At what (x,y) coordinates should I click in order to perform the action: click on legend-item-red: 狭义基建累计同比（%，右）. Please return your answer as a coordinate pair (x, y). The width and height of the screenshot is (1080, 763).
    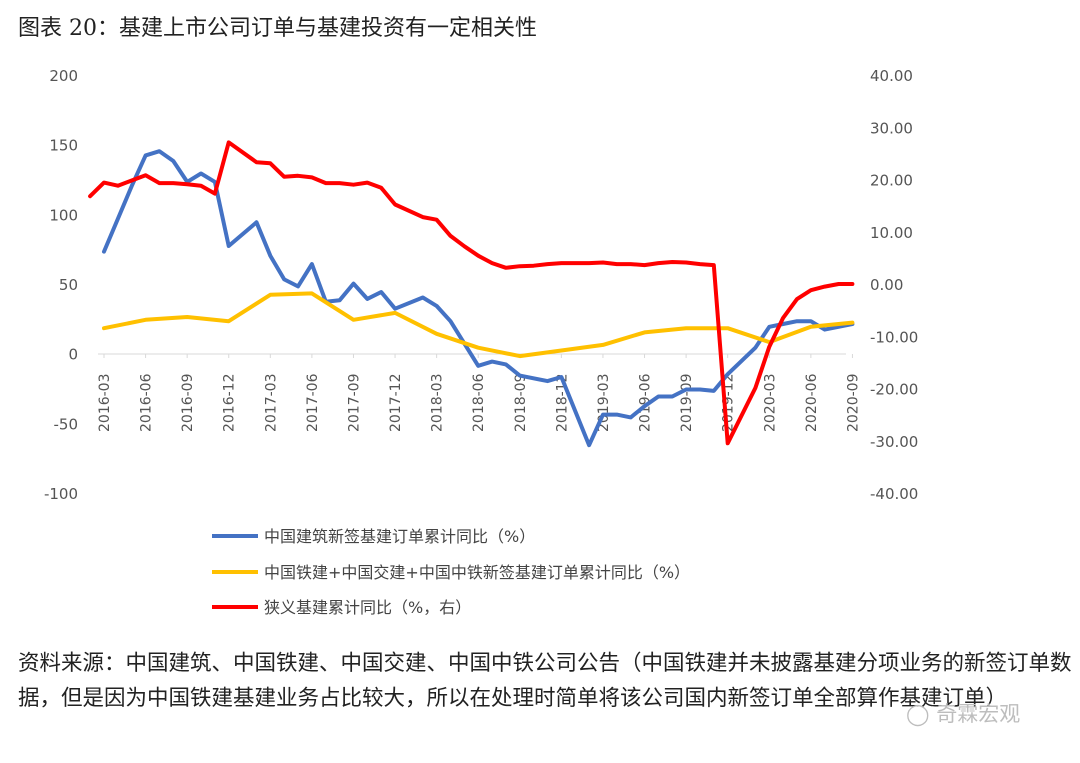
    Looking at the image, I should click on (341, 607).